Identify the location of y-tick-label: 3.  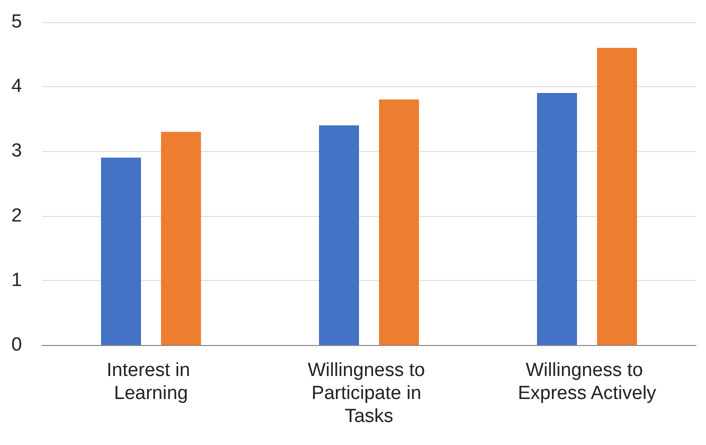
(16, 151).